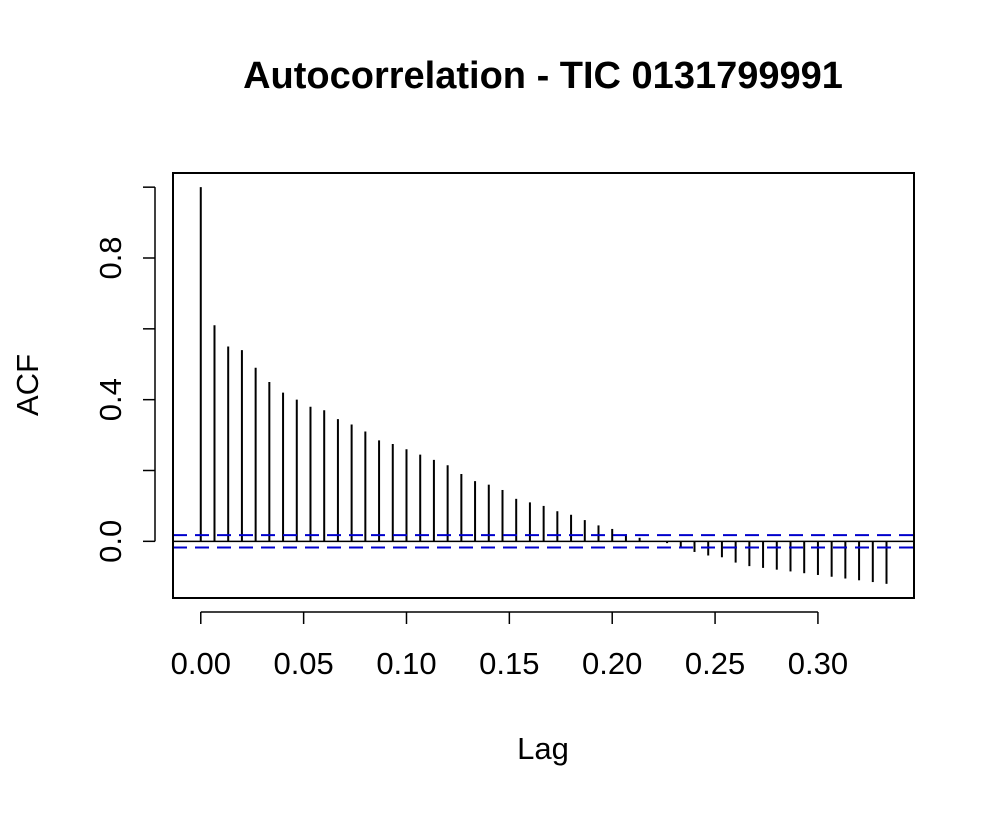 The image size is (1002, 814). What do you see at coordinates (715, 663) in the screenshot?
I see `x-tick-label: 0.25` at bounding box center [715, 663].